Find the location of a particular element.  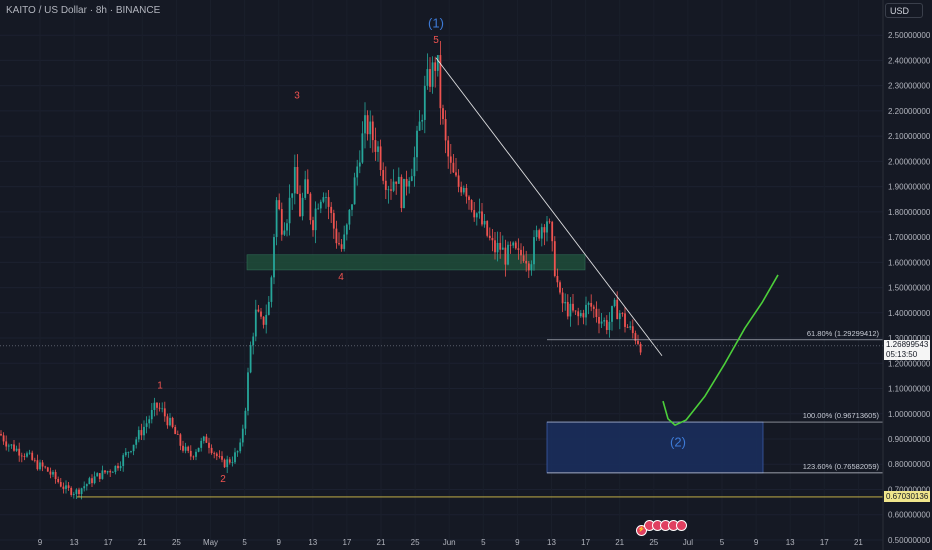

fib-label: 61.80% (1.29299412) is located at coordinates (843, 333).